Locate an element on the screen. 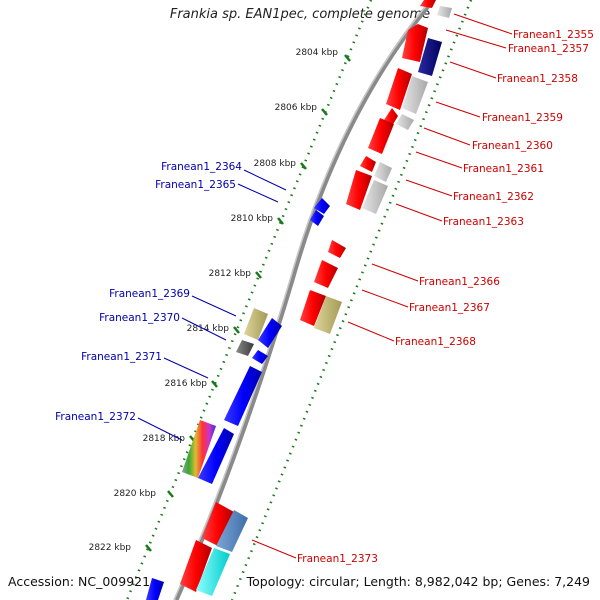  gene-2361-a is located at coordinates (368, 164).